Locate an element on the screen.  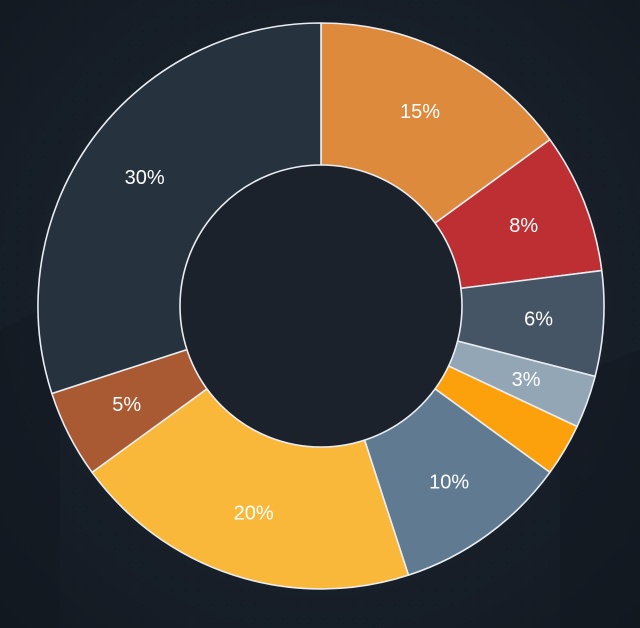
slice-label-6: 10% is located at coordinates (449, 482).